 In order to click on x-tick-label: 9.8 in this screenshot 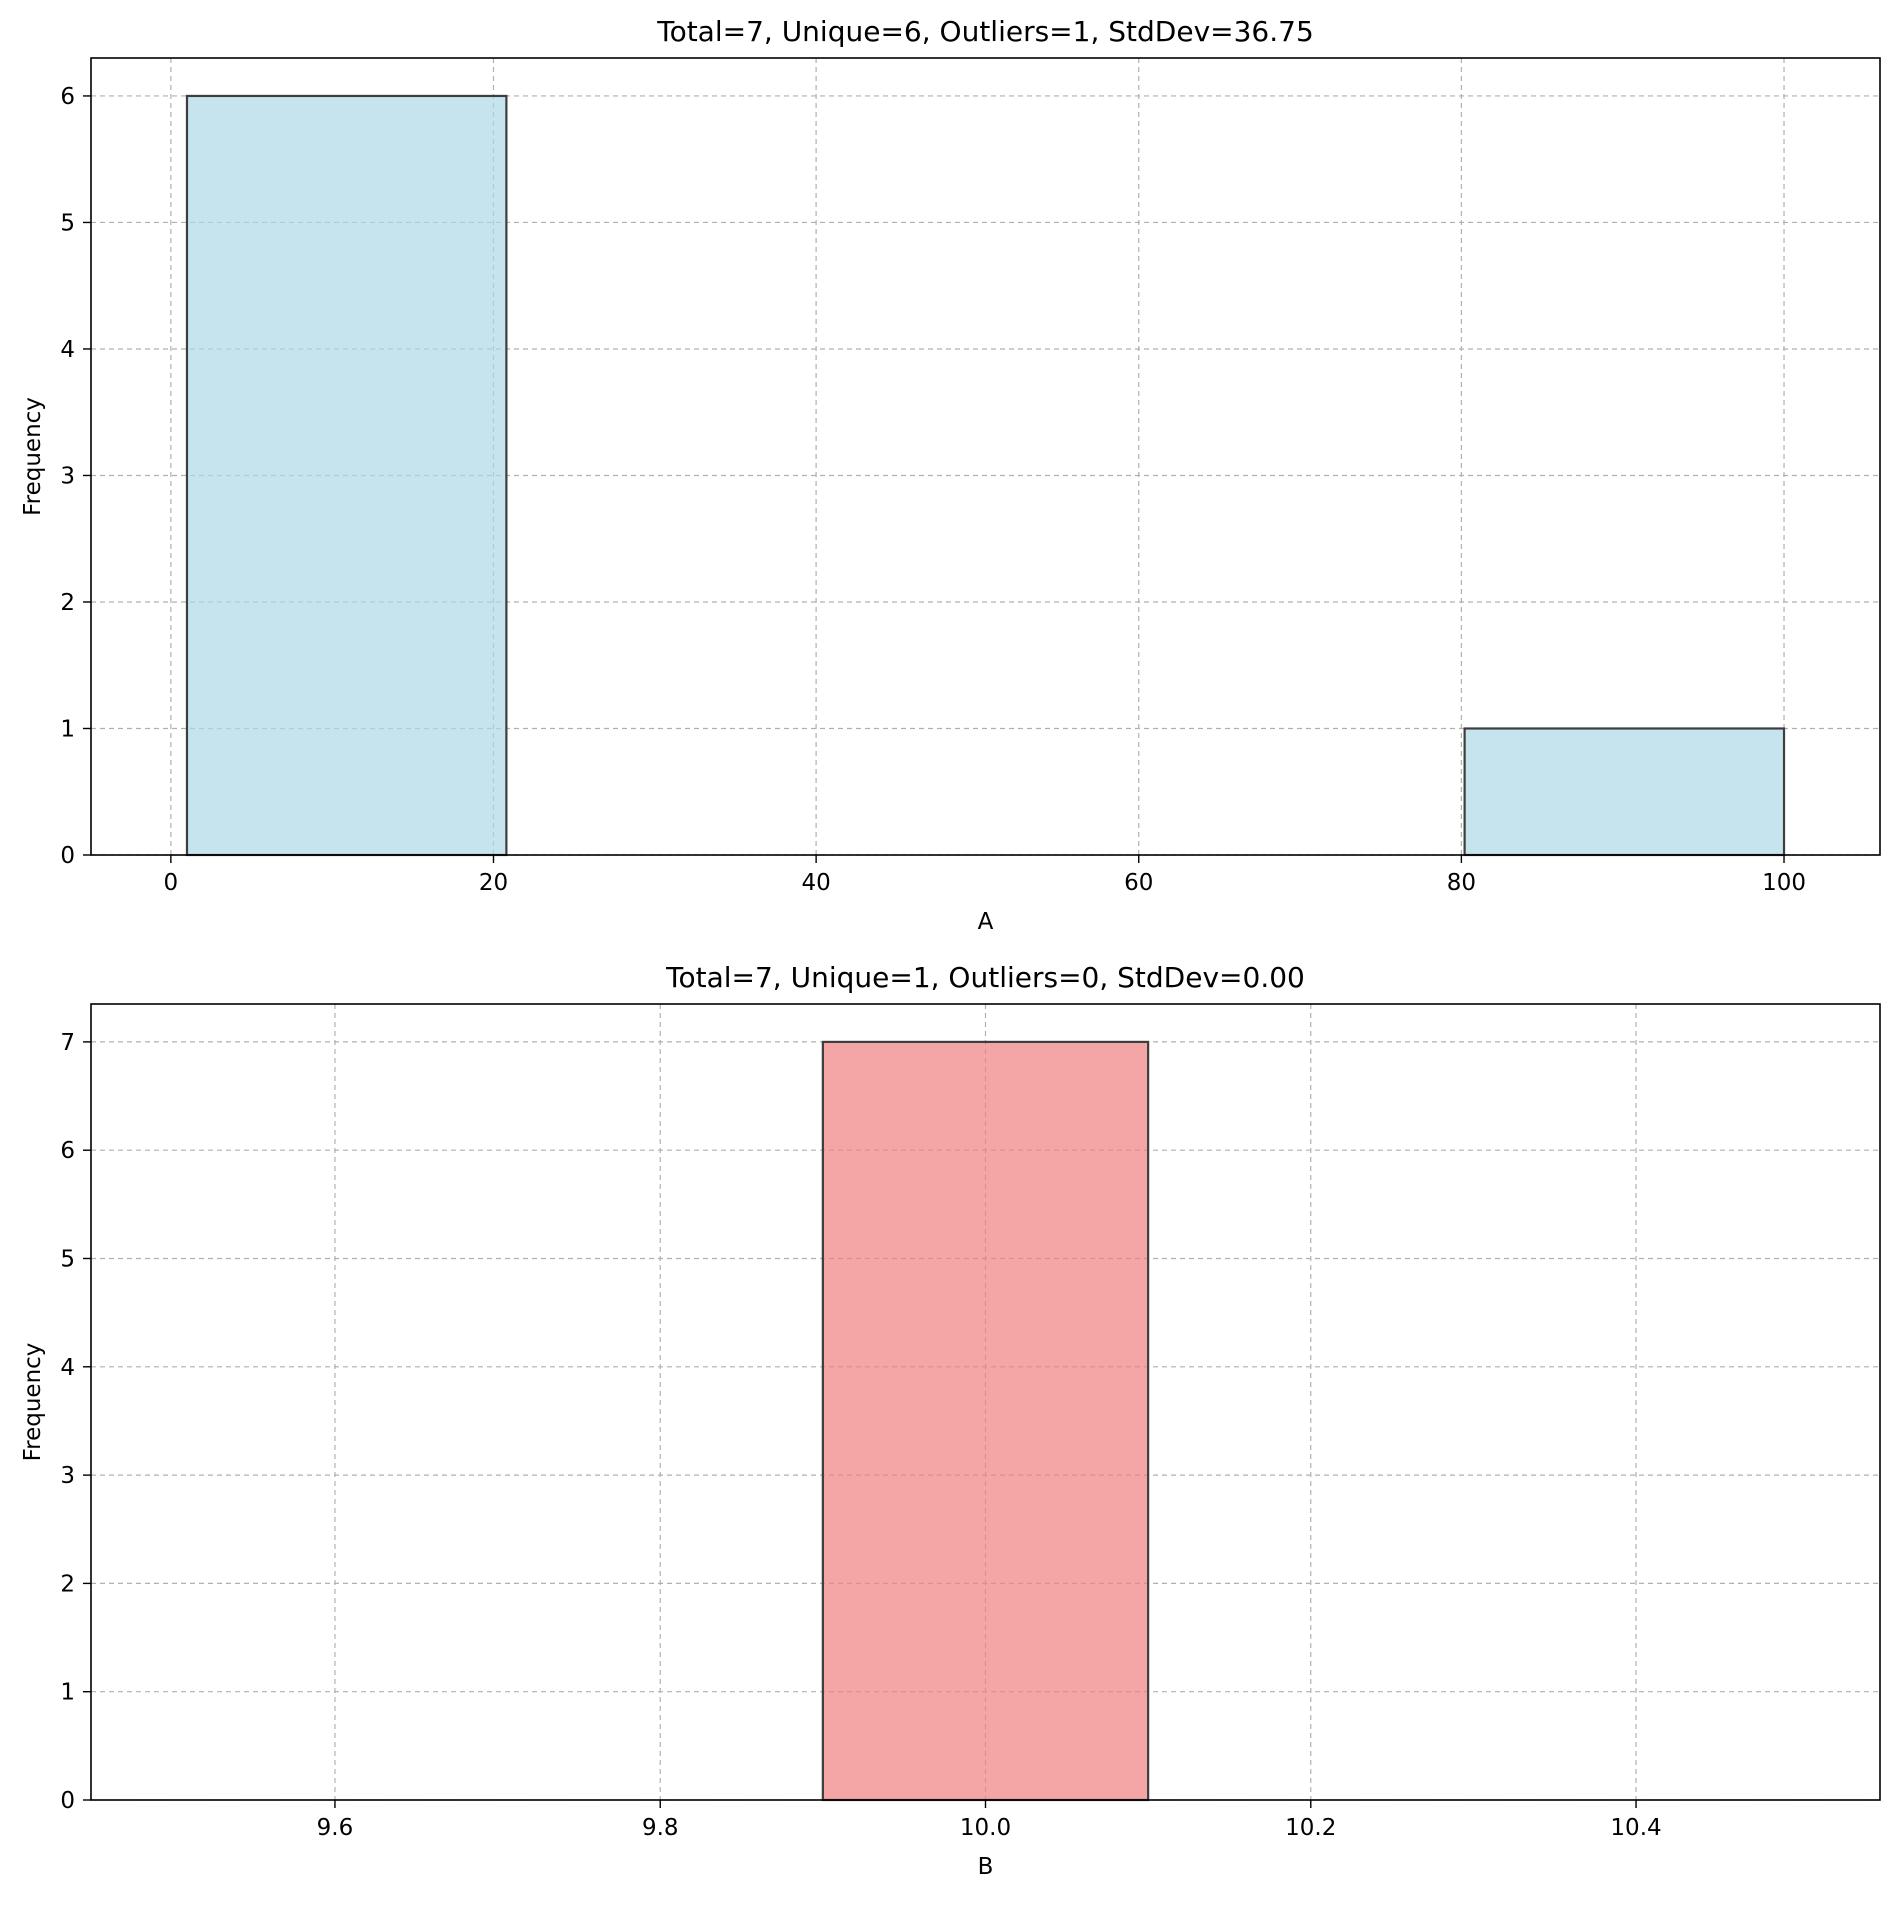, I will do `click(660, 1828)`.